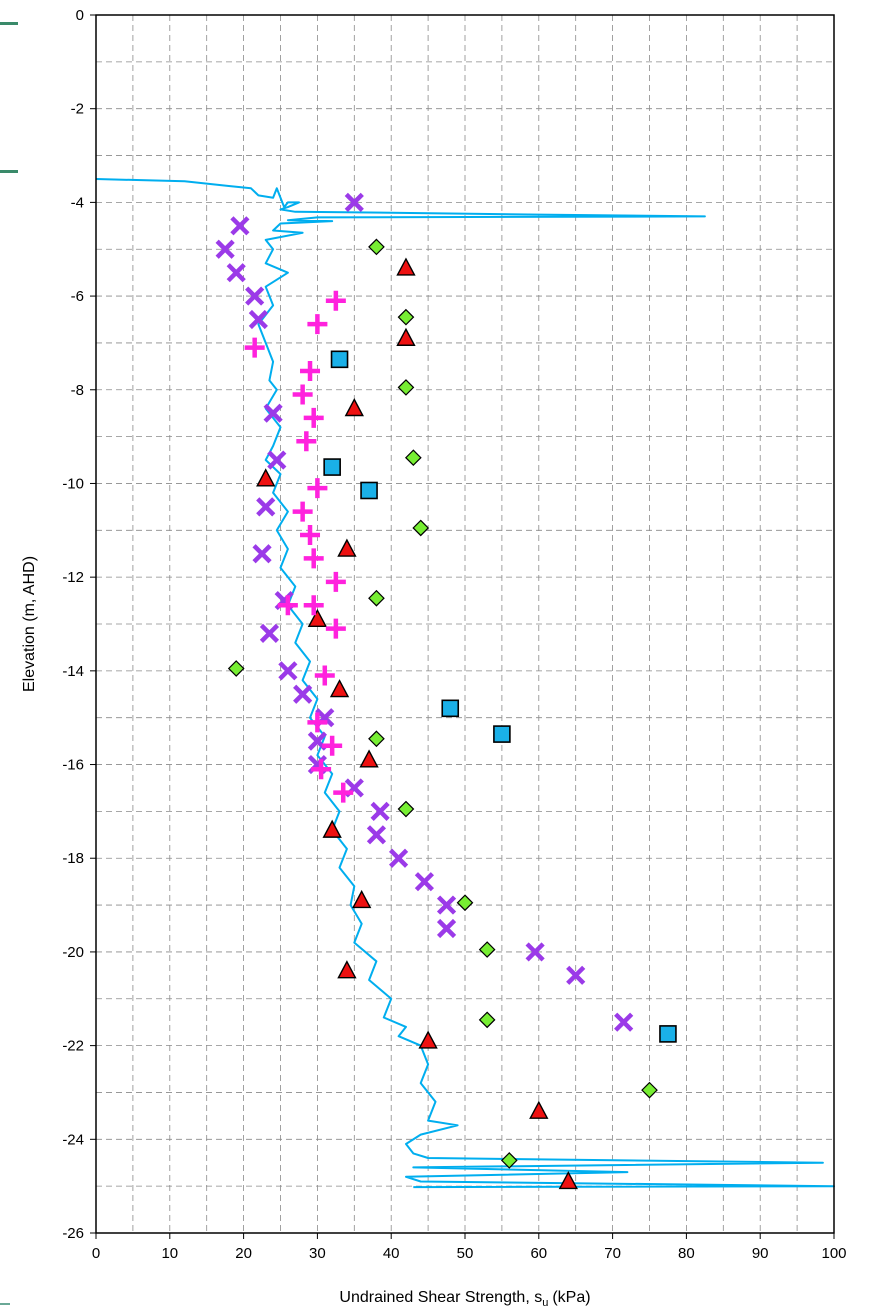 This screenshot has height=1315, width=870. What do you see at coordinates (612, 1253) in the screenshot?
I see `x-tick-label: 70` at bounding box center [612, 1253].